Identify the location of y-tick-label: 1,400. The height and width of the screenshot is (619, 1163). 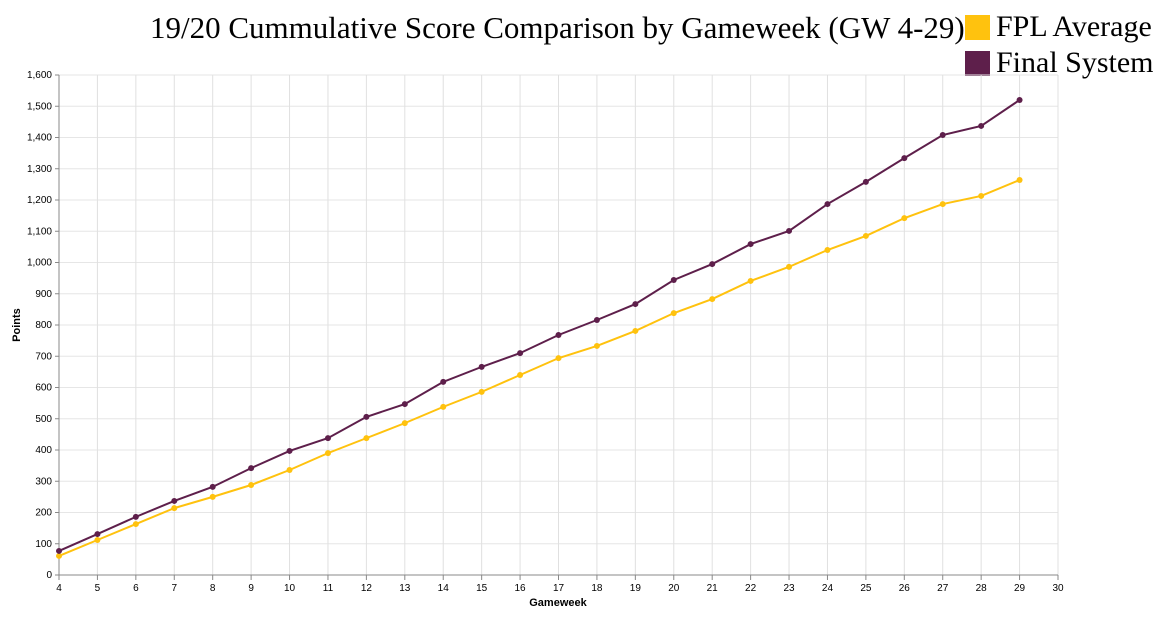
(39, 138).